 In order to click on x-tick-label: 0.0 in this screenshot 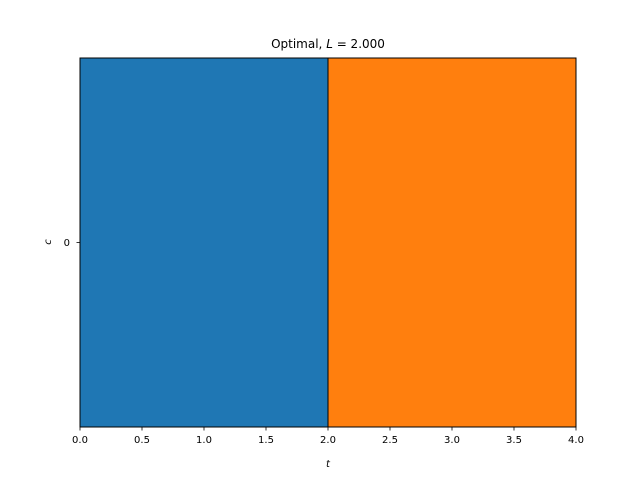, I will do `click(80, 440)`.